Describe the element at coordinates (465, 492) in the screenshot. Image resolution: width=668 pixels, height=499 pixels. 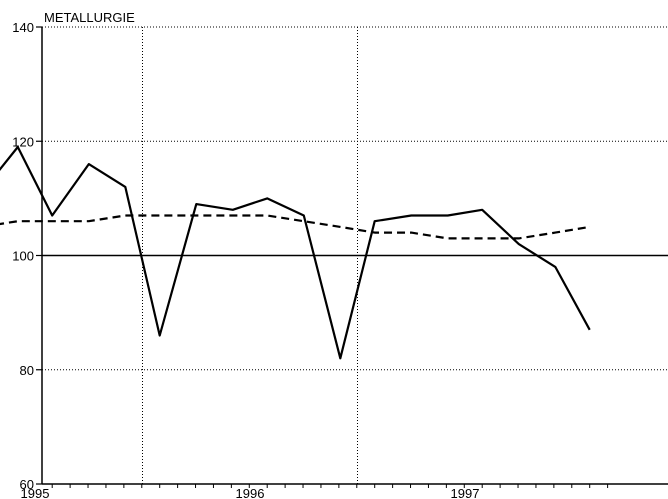
I see `xtick-label-1997: 1997` at that location.